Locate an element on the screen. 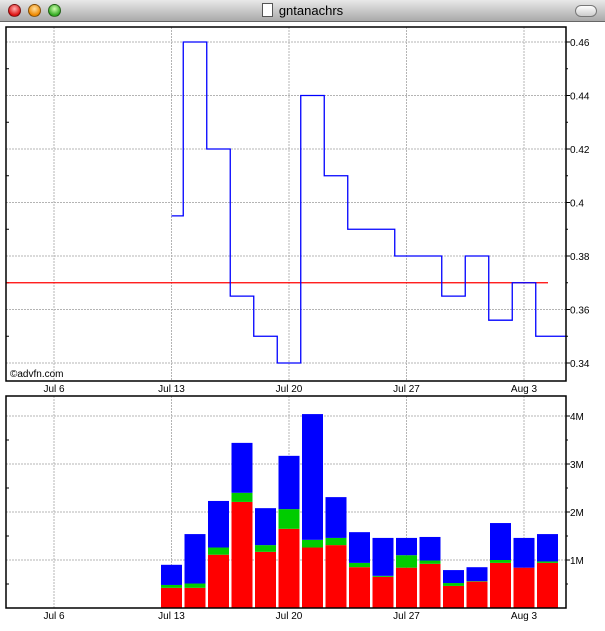 The width and height of the screenshot is (605, 631). window-title-text: gntanachrs is located at coordinates (311, 10).